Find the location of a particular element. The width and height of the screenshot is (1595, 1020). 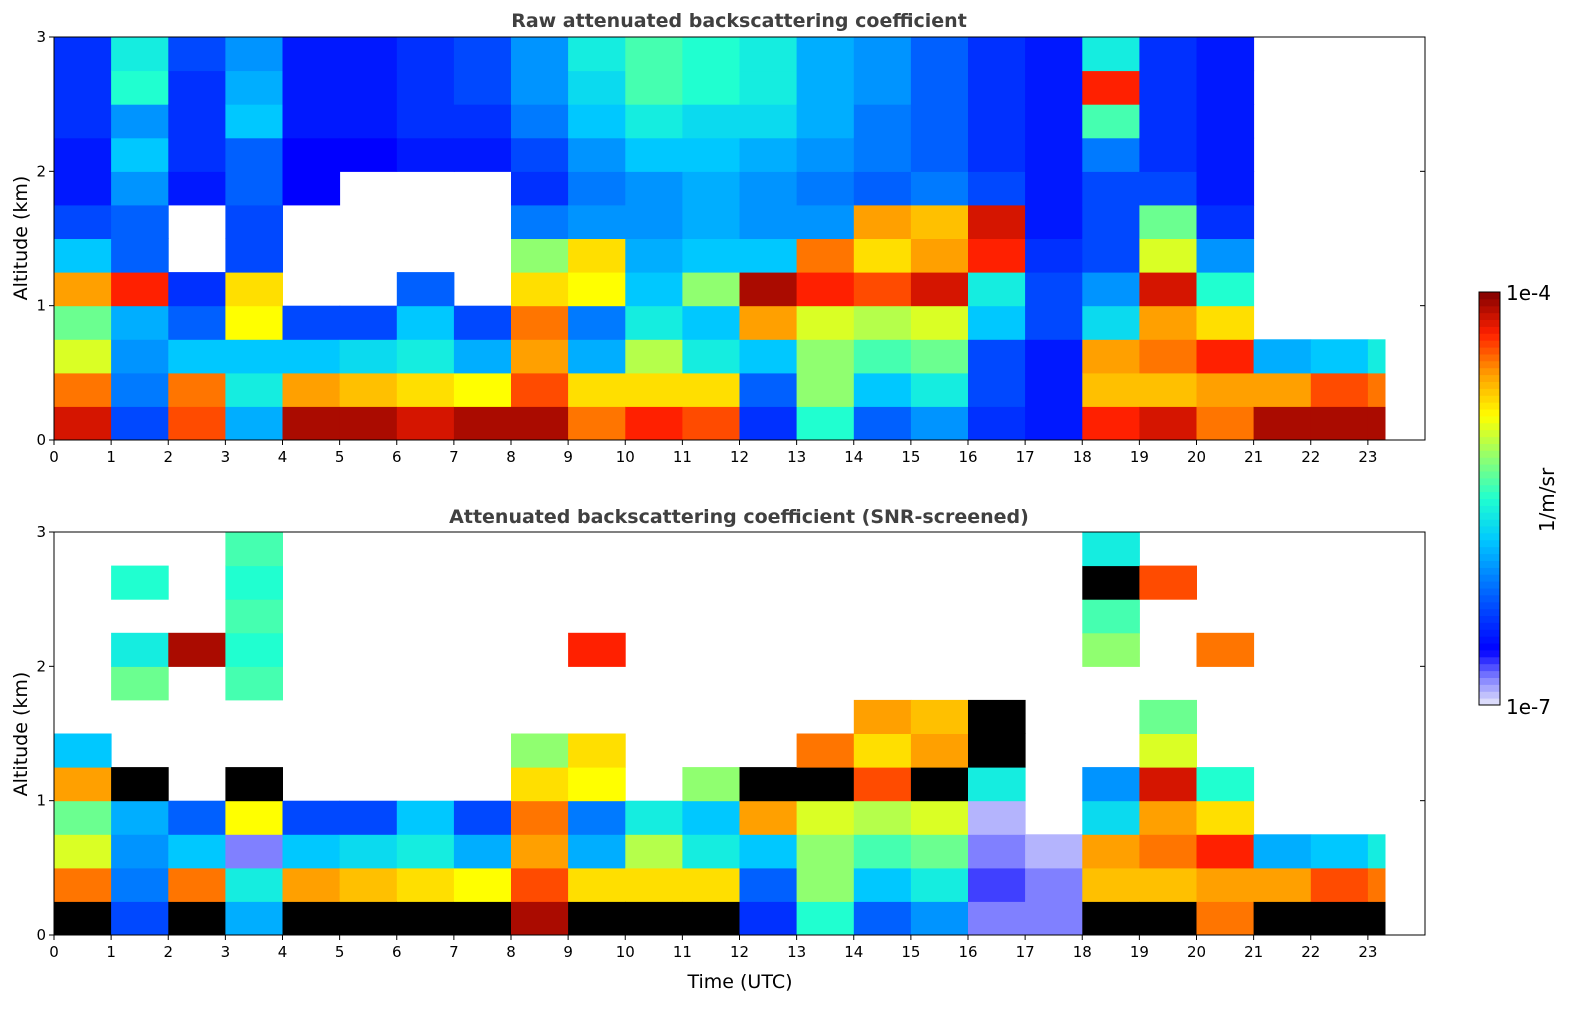

x-tick-label: 8 is located at coordinates (511, 457).